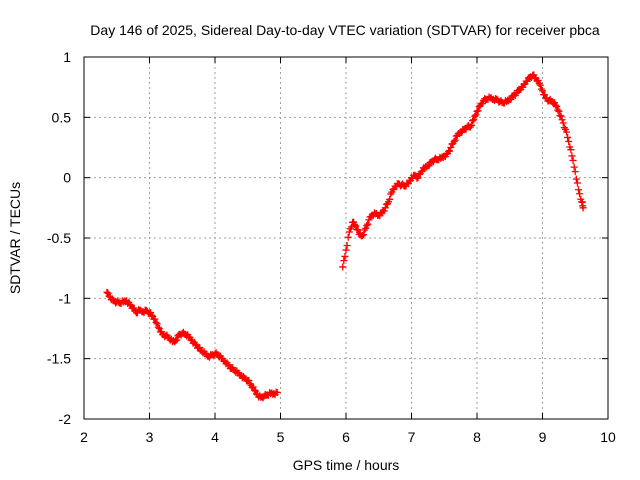  Describe the element at coordinates (608, 437) in the screenshot. I see `x-tick-label: 10` at that location.